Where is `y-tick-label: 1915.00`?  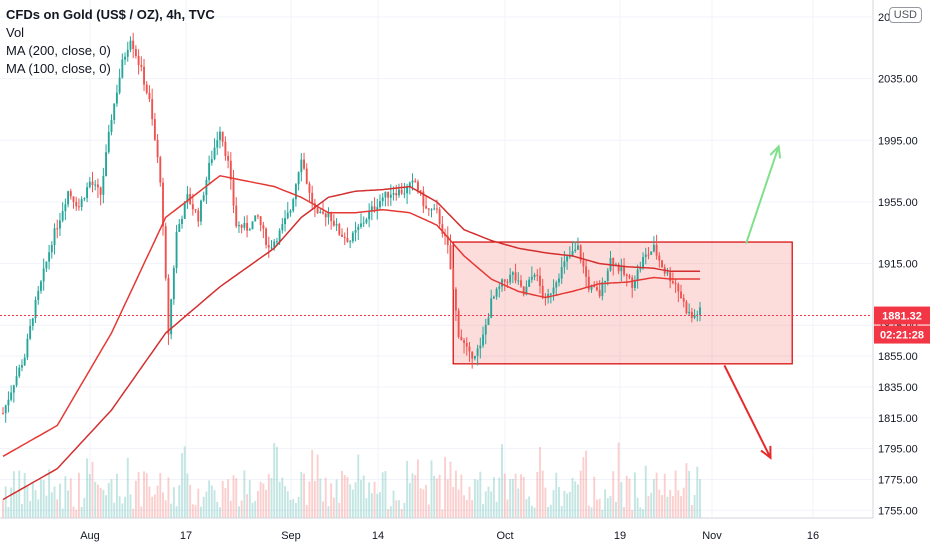 y-tick-label: 1915.00 is located at coordinates (898, 265).